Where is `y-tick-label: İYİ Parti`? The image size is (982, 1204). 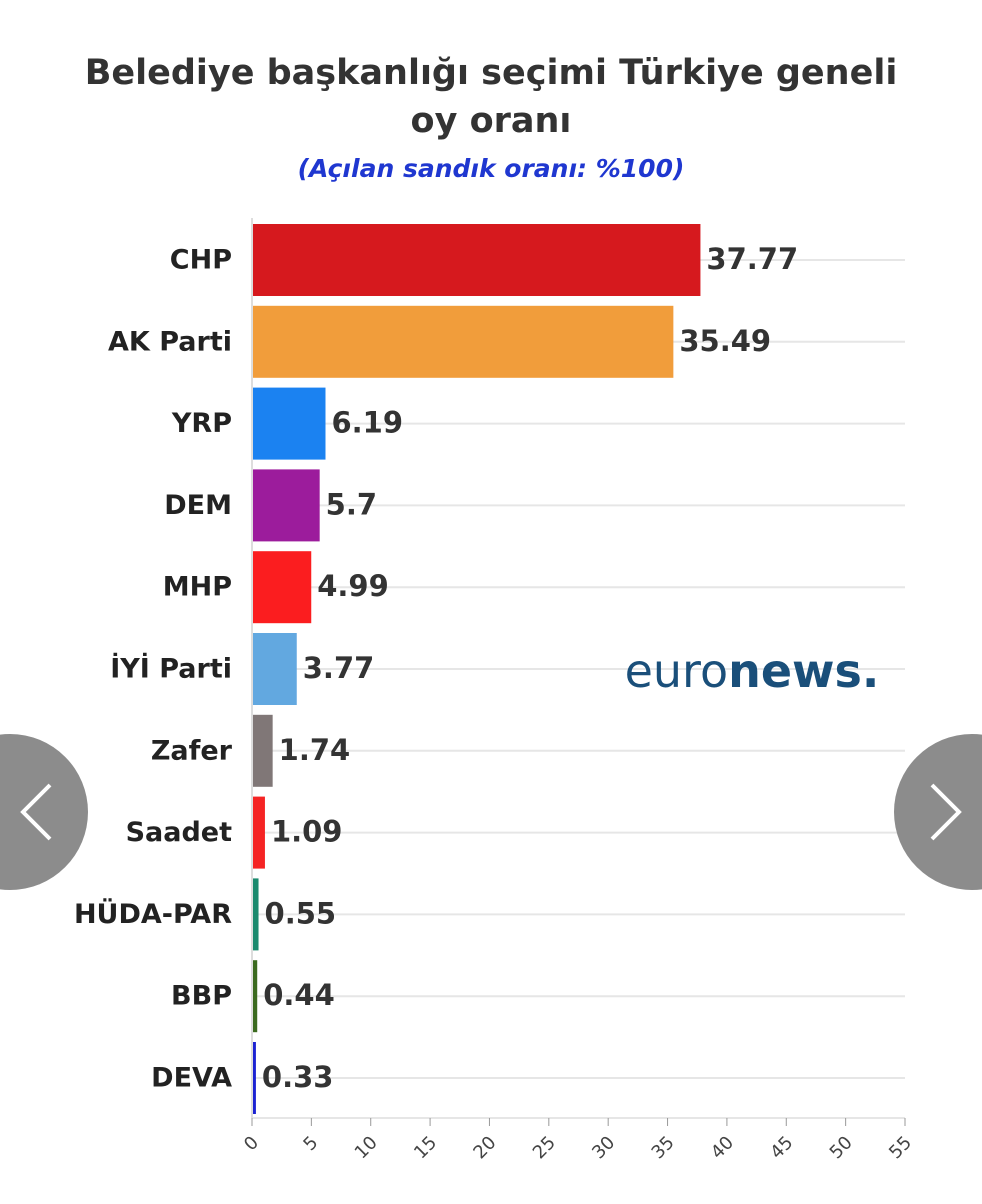
y-tick-label: İYİ Parti is located at coordinates (171, 669).